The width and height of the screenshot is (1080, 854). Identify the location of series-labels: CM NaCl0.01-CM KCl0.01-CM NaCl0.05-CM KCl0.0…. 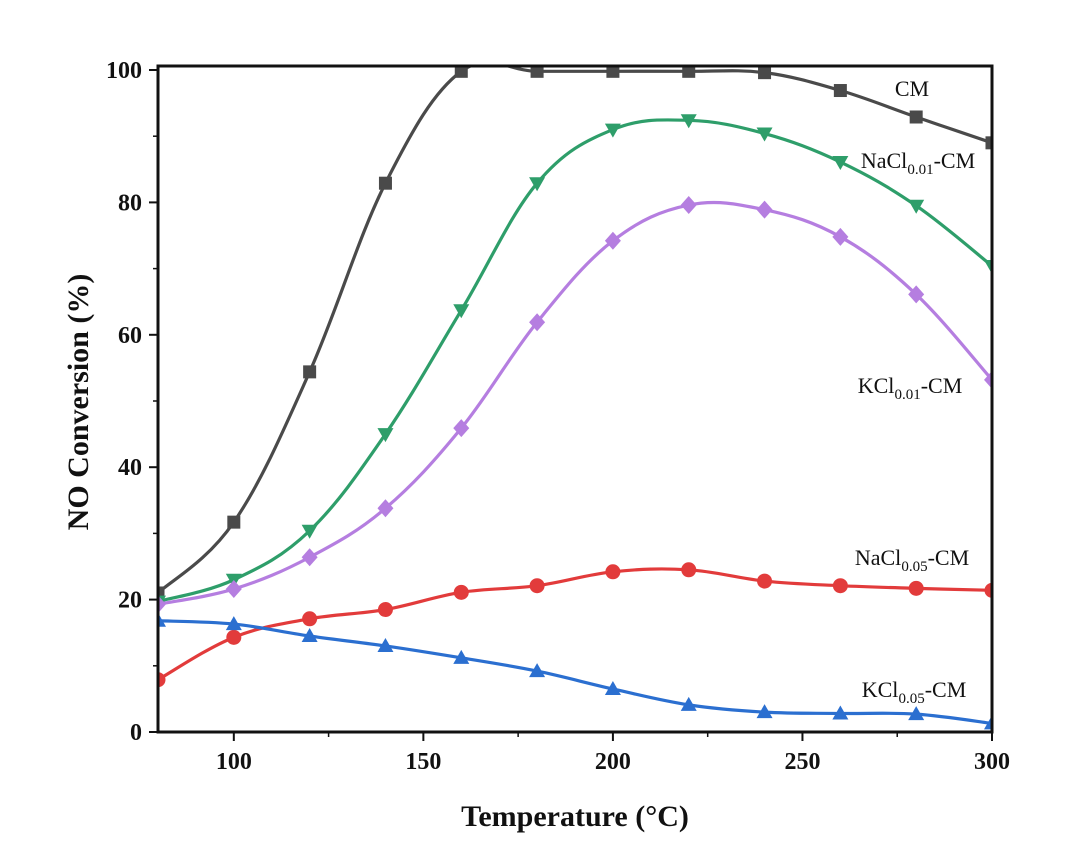
(915, 391).